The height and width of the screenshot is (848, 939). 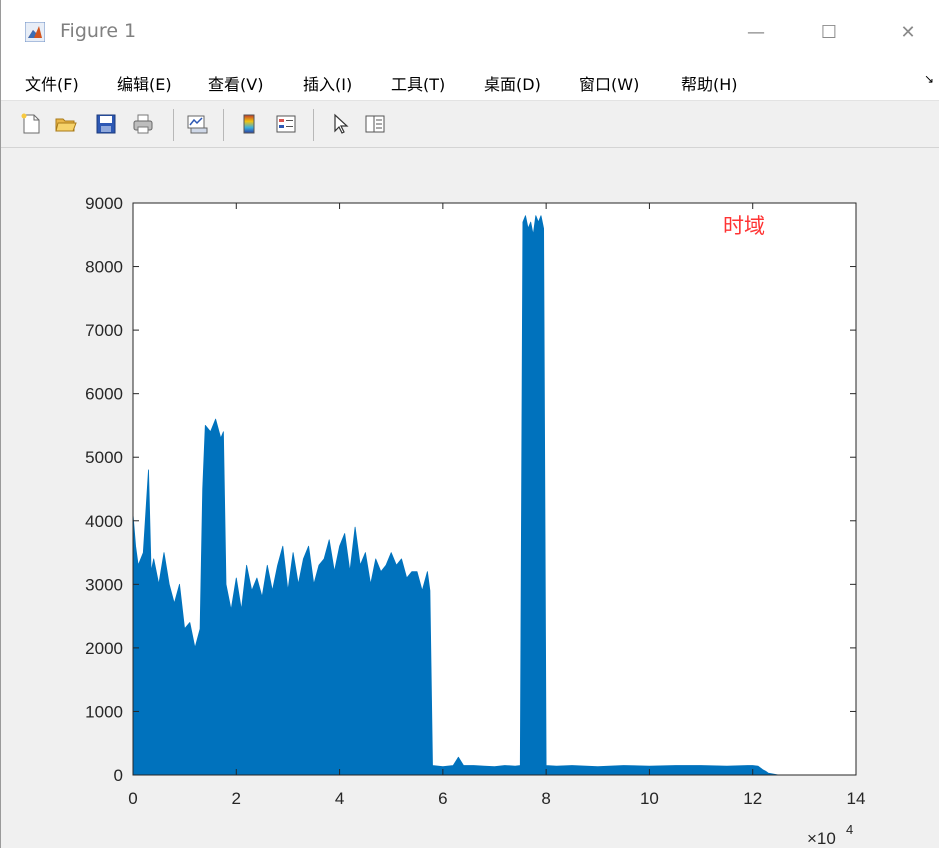 I want to click on figure-toolbar, so click(x=470, y=124).